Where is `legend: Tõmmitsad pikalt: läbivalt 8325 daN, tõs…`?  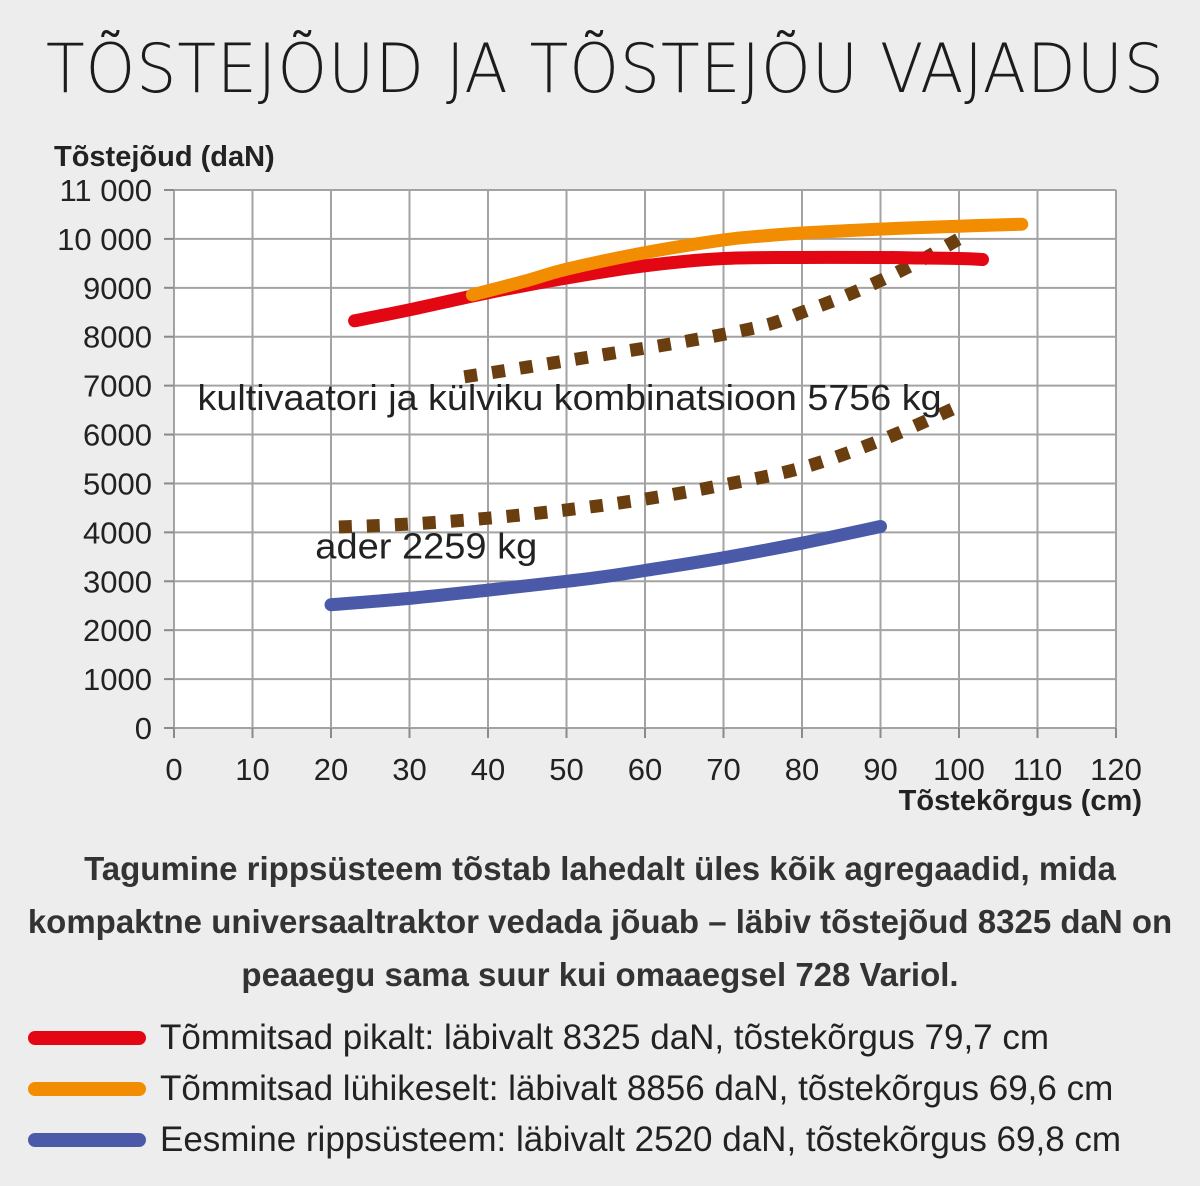
legend: Tõmmitsad pikalt: läbivalt 8325 daN, tõs… is located at coordinates (608, 1088).